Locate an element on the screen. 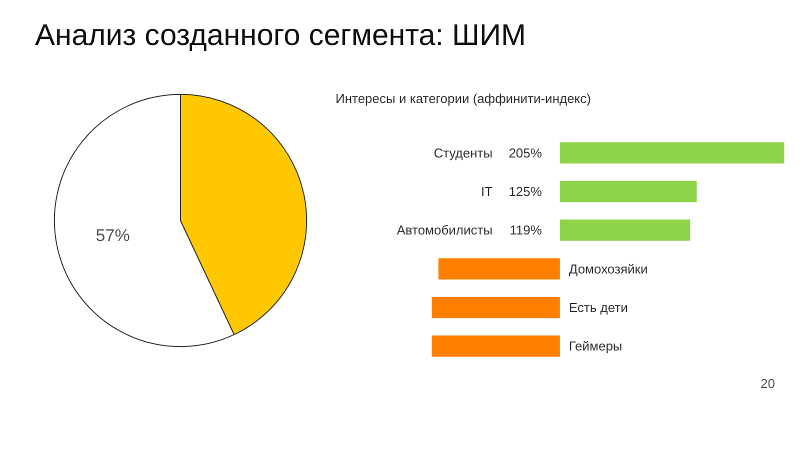  chart-title: Интересы и категории (аффинити-индекс) is located at coordinates (463, 98).